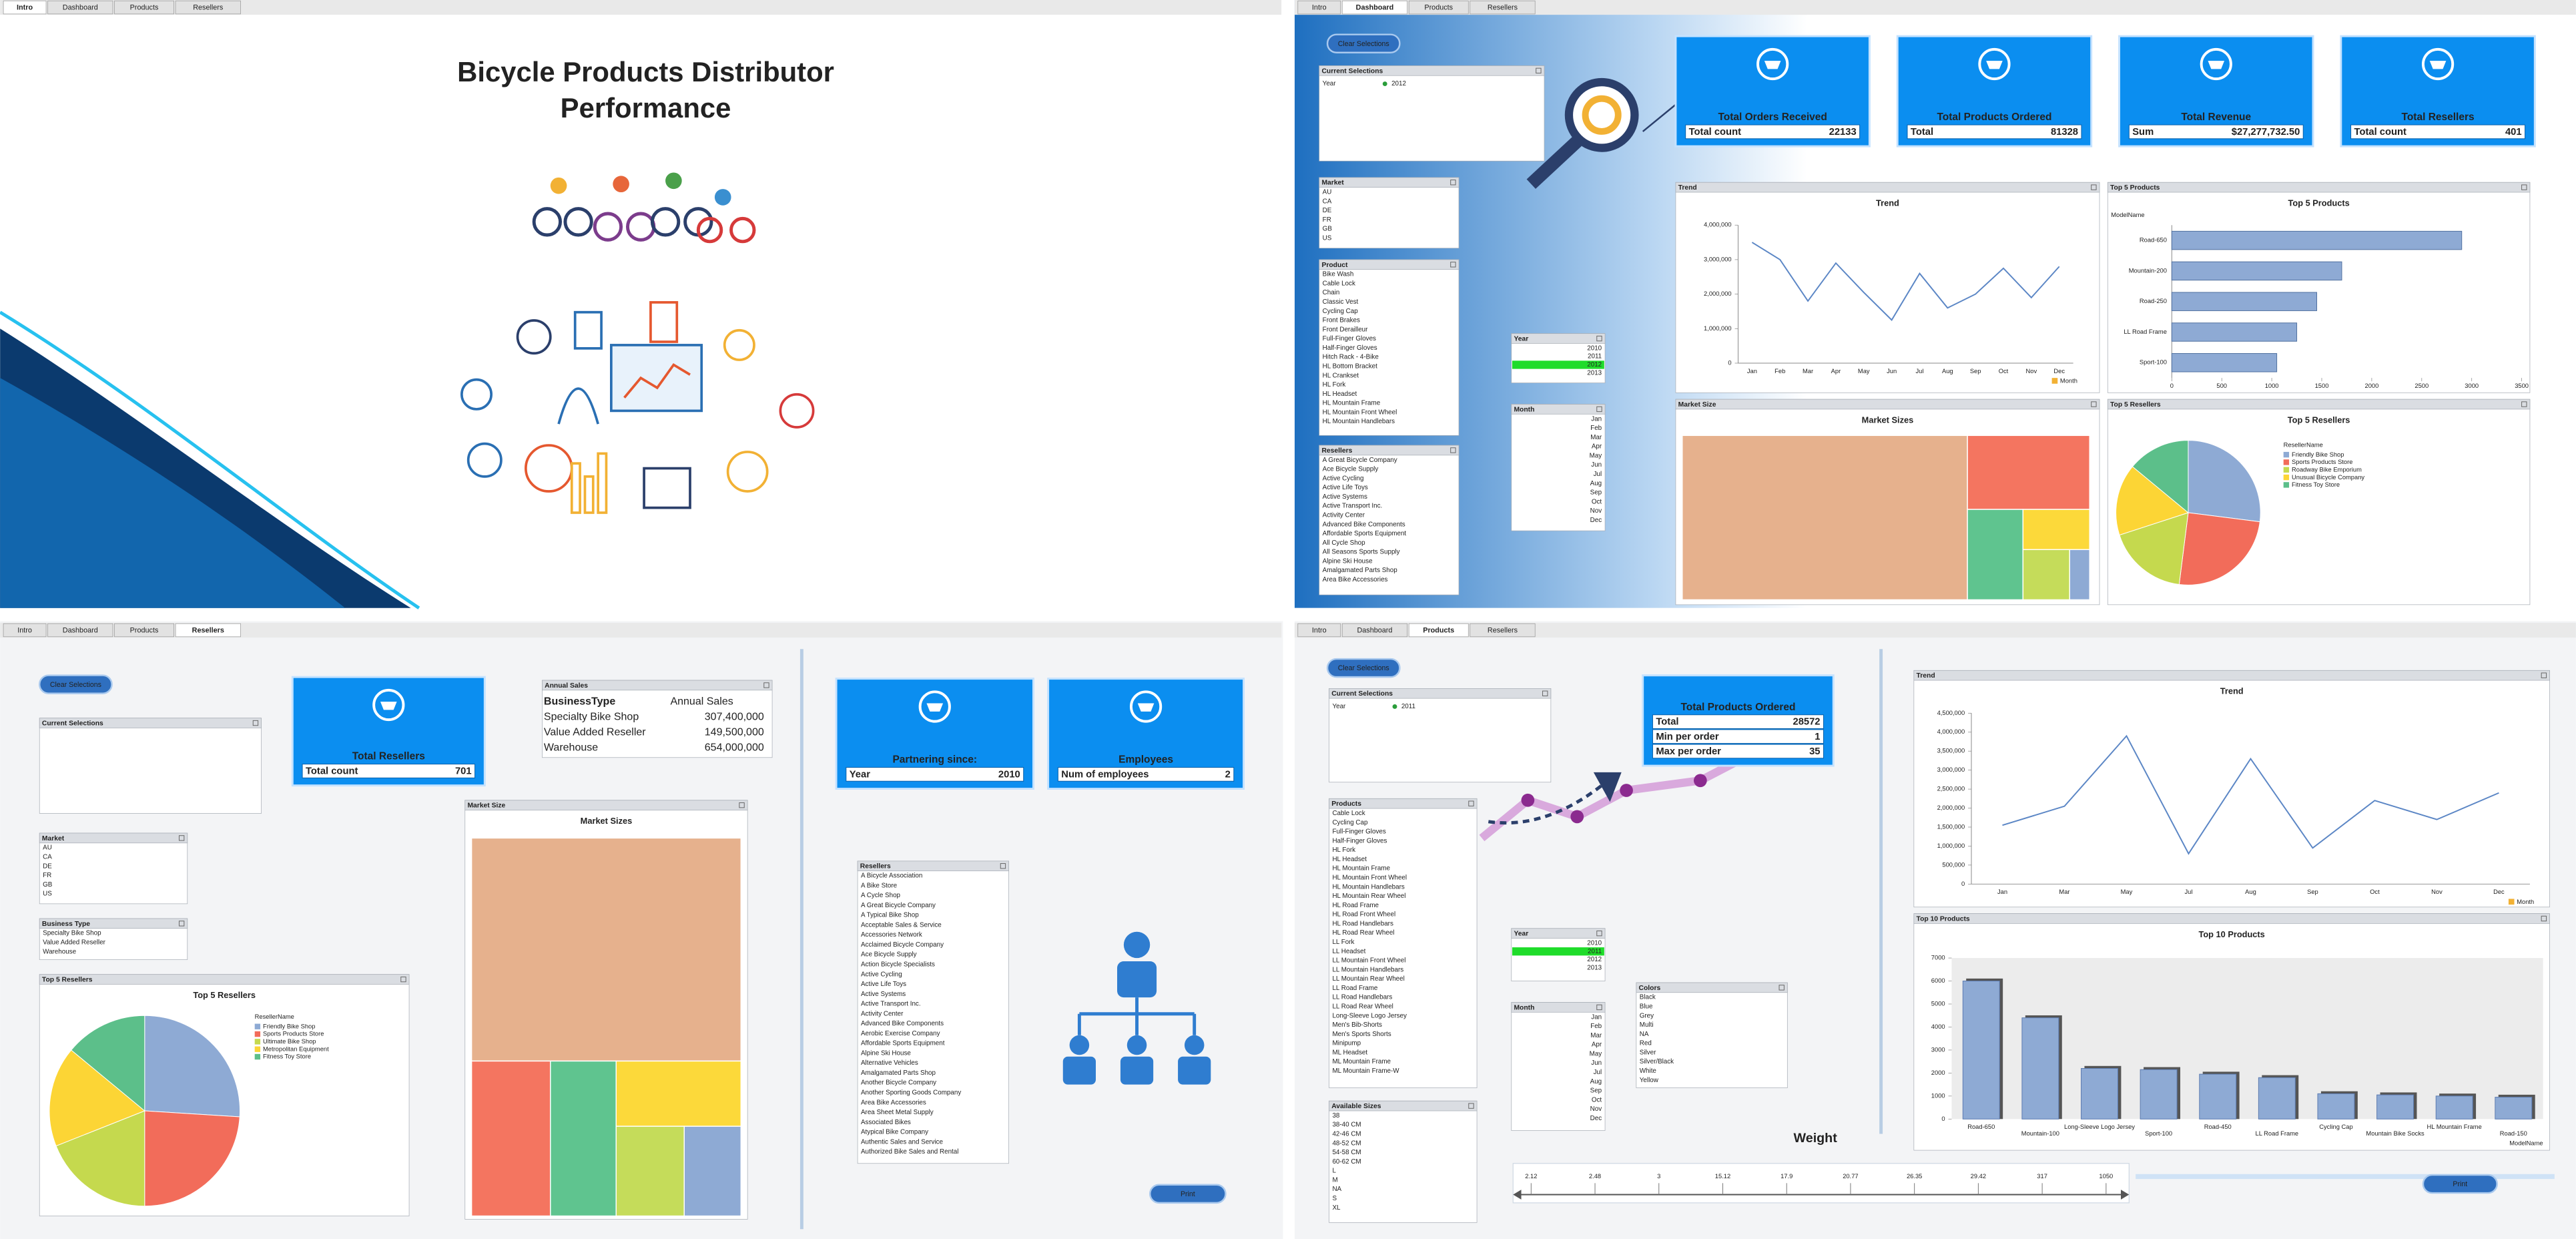 The image size is (2576, 1239). Describe the element at coordinates (886, 1122) in the screenshot. I see `list-item: Associated Bikes` at that location.